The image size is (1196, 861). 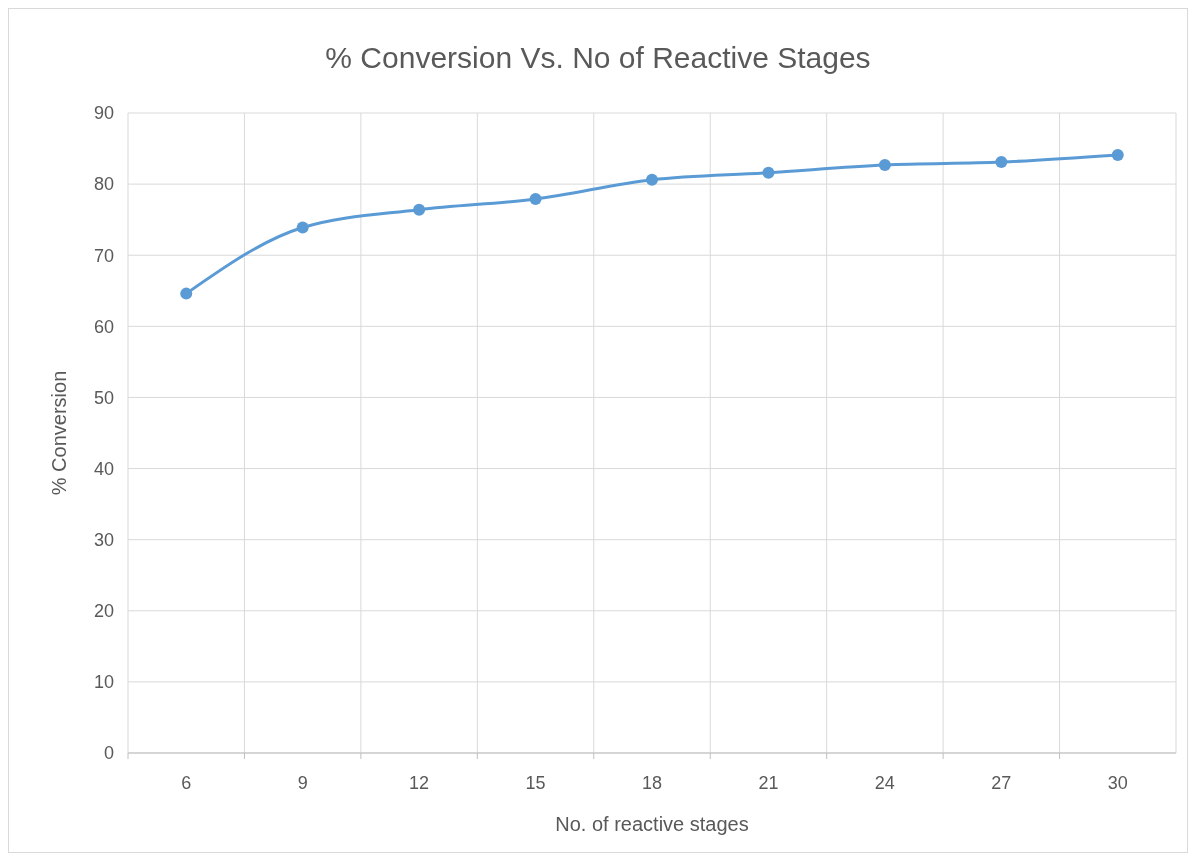 I want to click on chart-title: % Conversion Vs. No of Reactive Stages, so click(x=598, y=57).